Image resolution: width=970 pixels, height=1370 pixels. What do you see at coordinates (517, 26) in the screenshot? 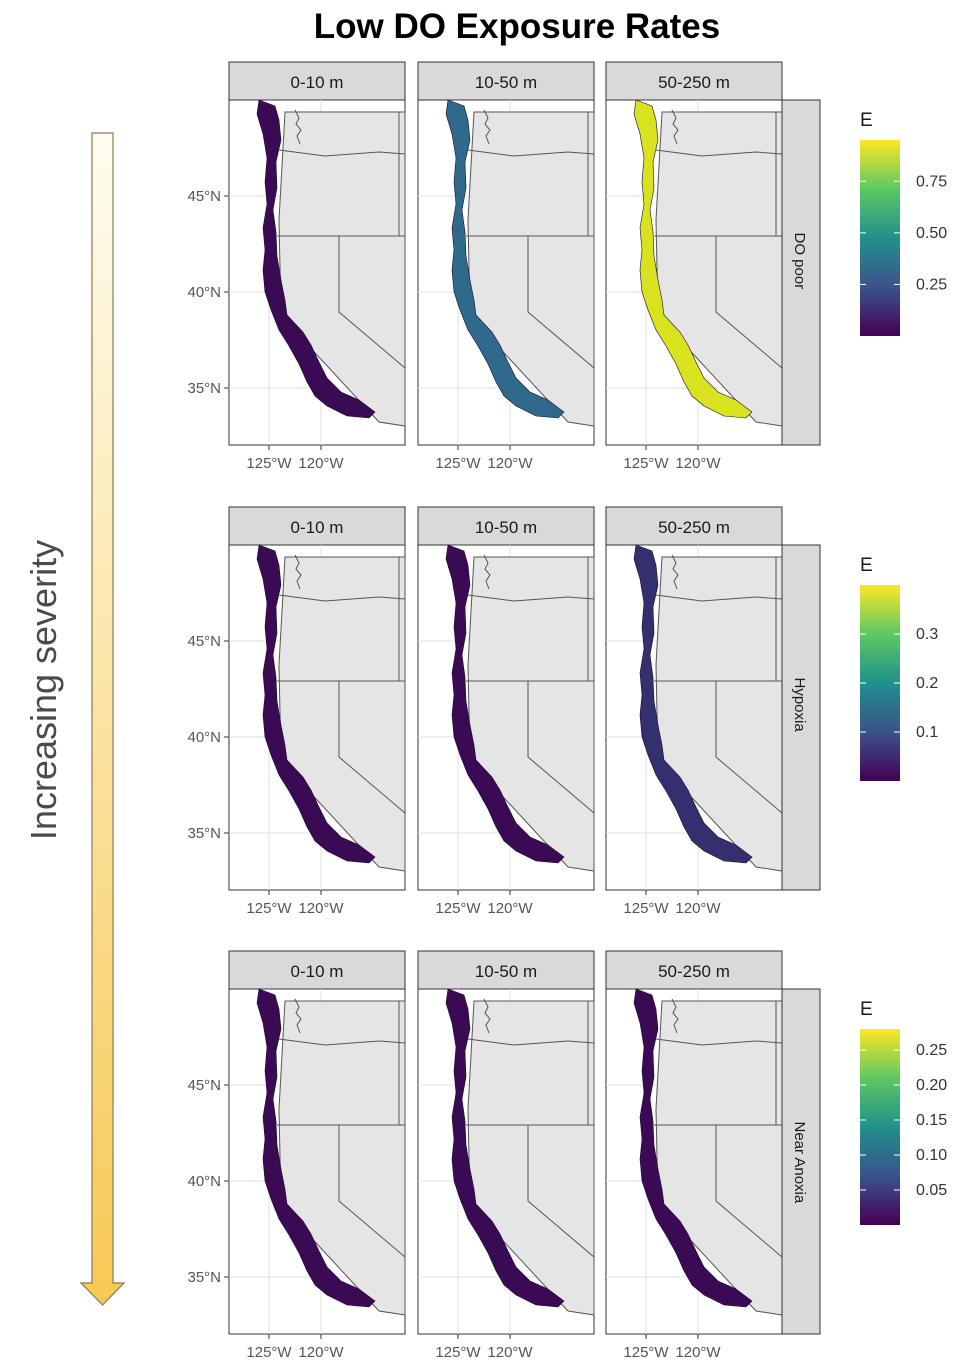
I see `figure-title: Low DO Exposure Rates` at bounding box center [517, 26].